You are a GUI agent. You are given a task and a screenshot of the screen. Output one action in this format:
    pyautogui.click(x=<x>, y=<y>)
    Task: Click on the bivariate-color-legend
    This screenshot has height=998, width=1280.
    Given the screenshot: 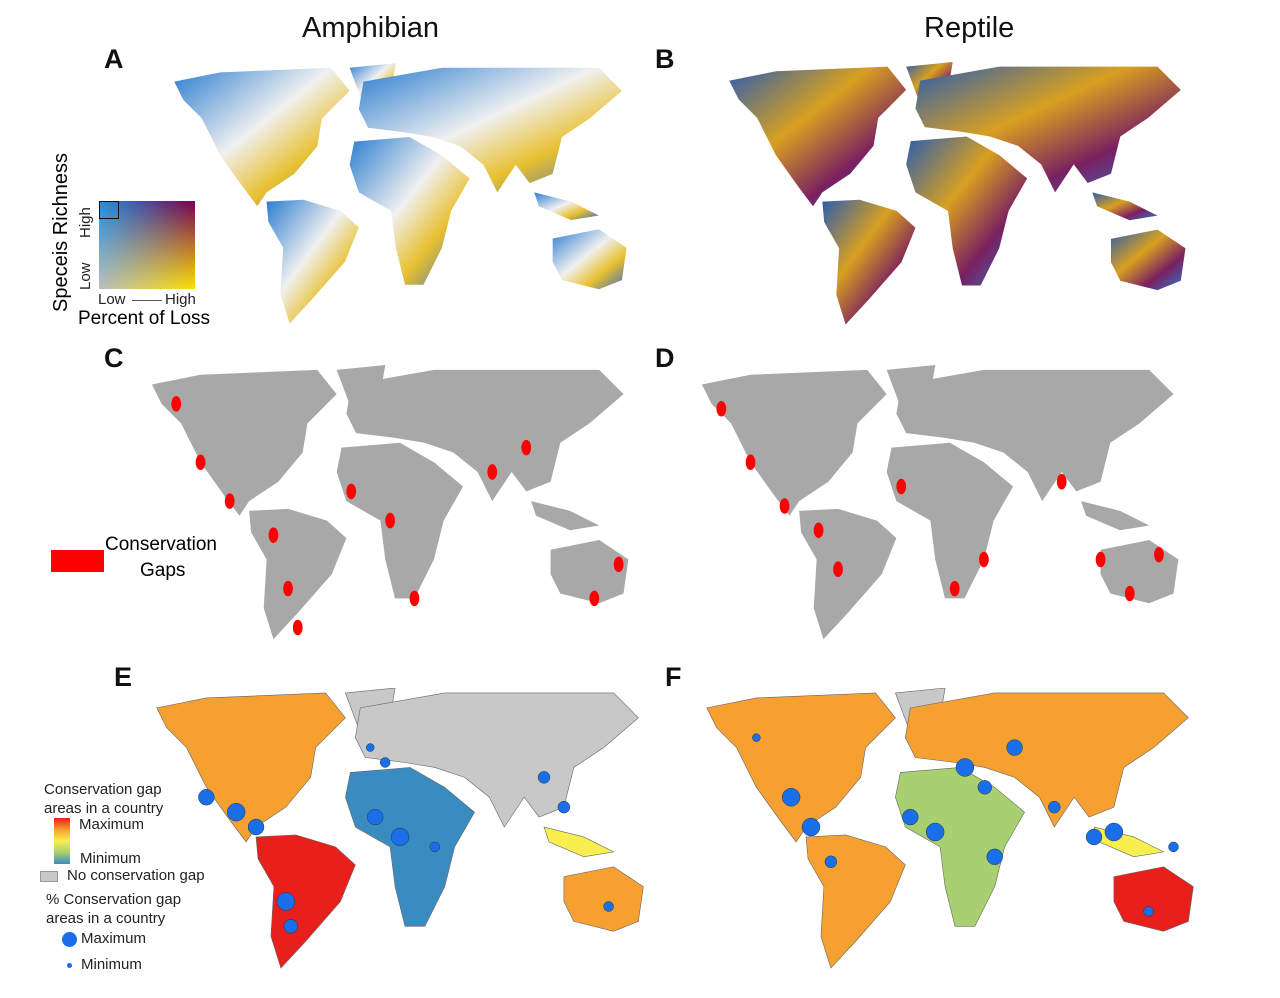 What is the action you would take?
    pyautogui.click(x=147, y=245)
    